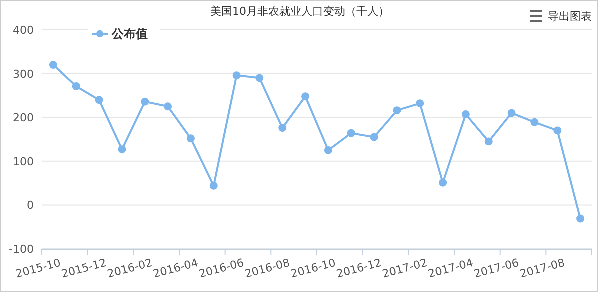 Image resolution: width=600 pixels, height=294 pixels. Describe the element at coordinates (21, 249) in the screenshot. I see `y-tick-label: -100` at that location.